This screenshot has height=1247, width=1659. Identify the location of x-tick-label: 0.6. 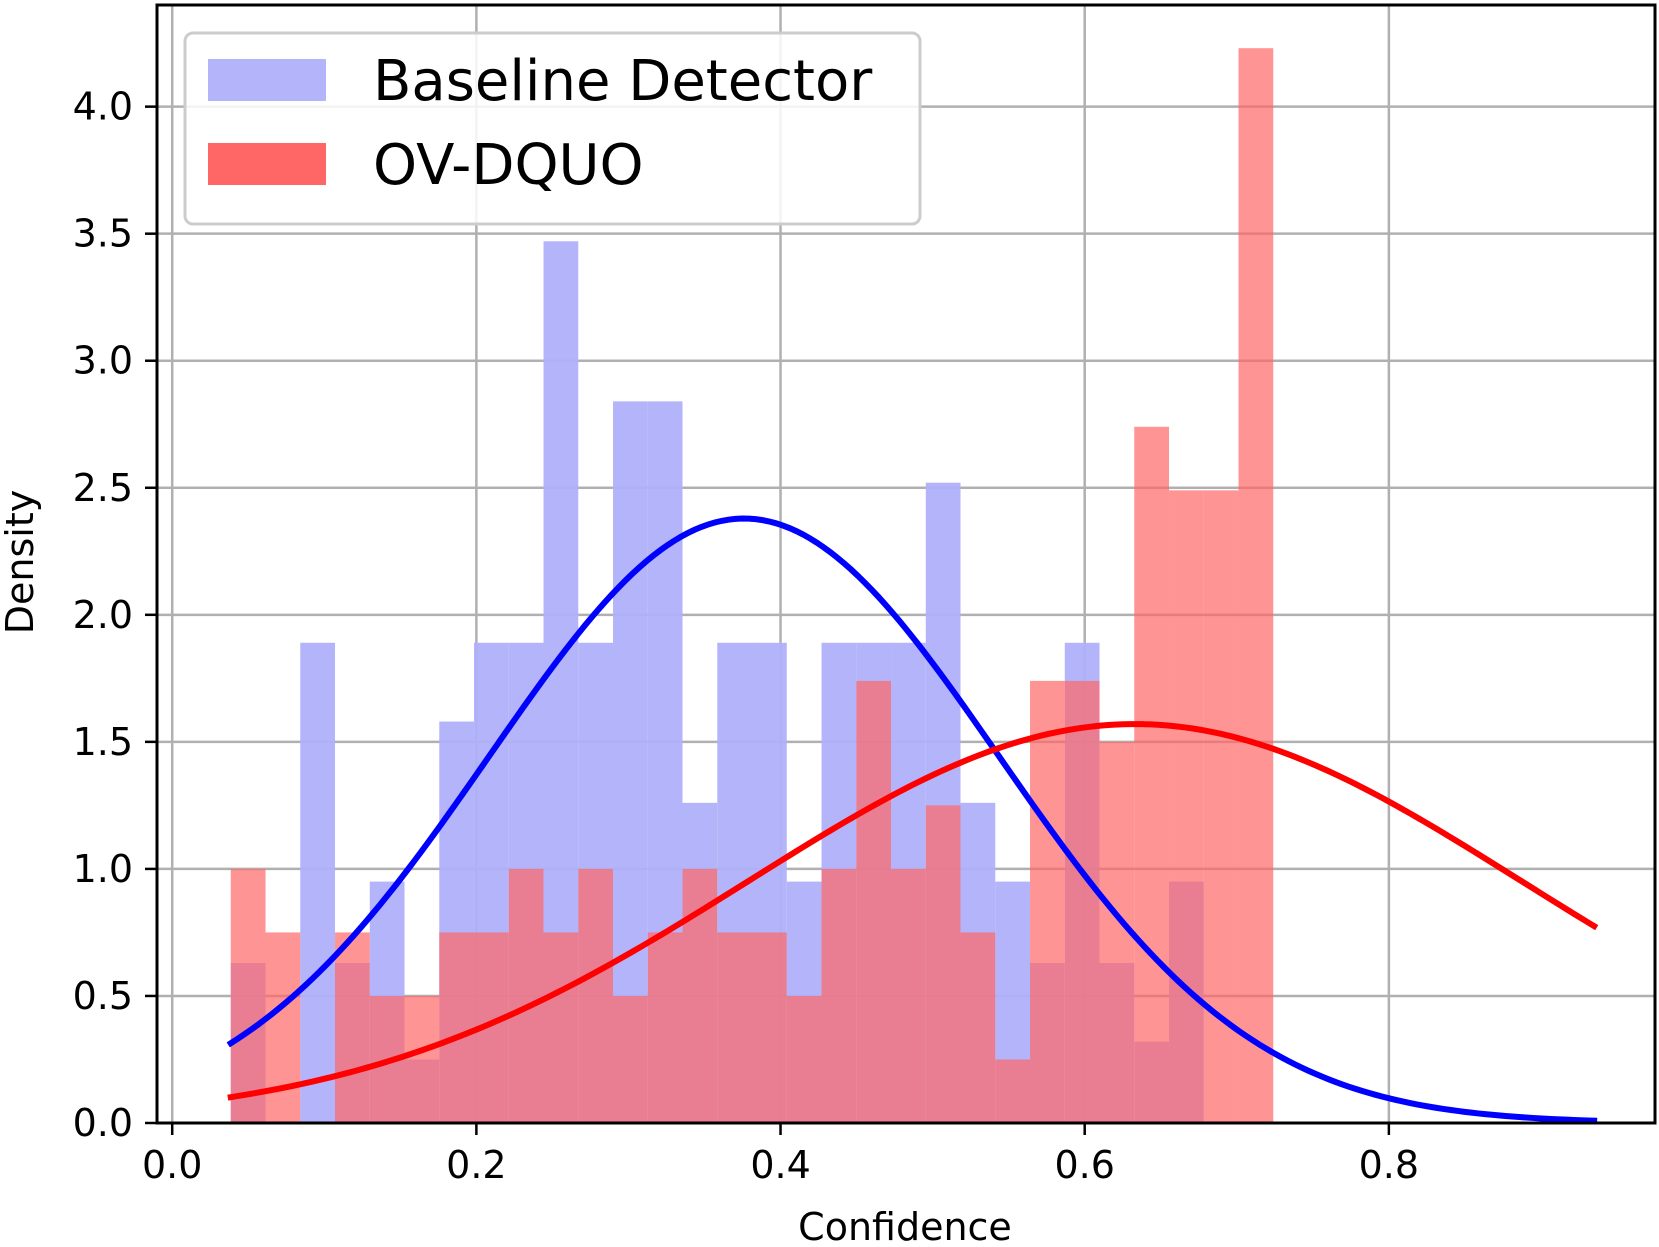
(1084, 1165).